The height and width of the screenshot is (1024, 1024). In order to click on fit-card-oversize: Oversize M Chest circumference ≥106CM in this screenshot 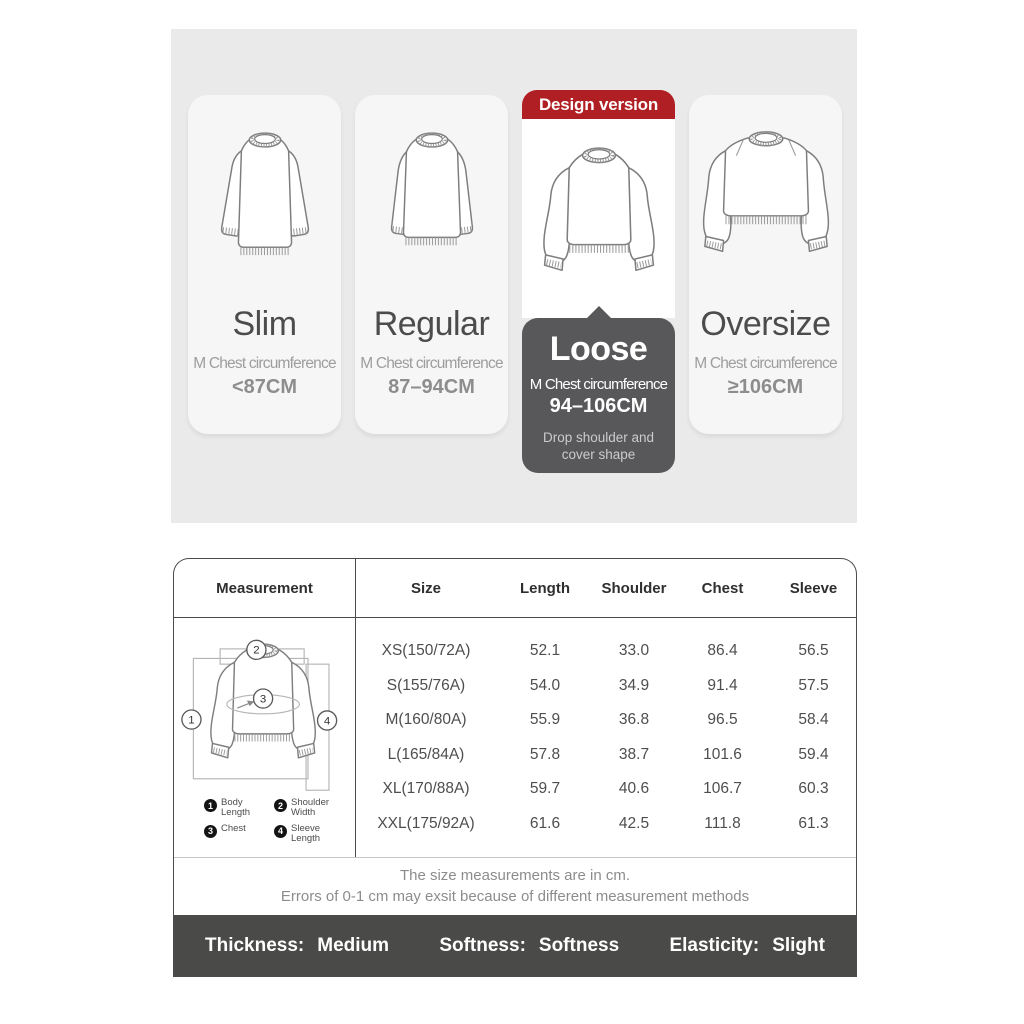, I will do `click(765, 264)`.